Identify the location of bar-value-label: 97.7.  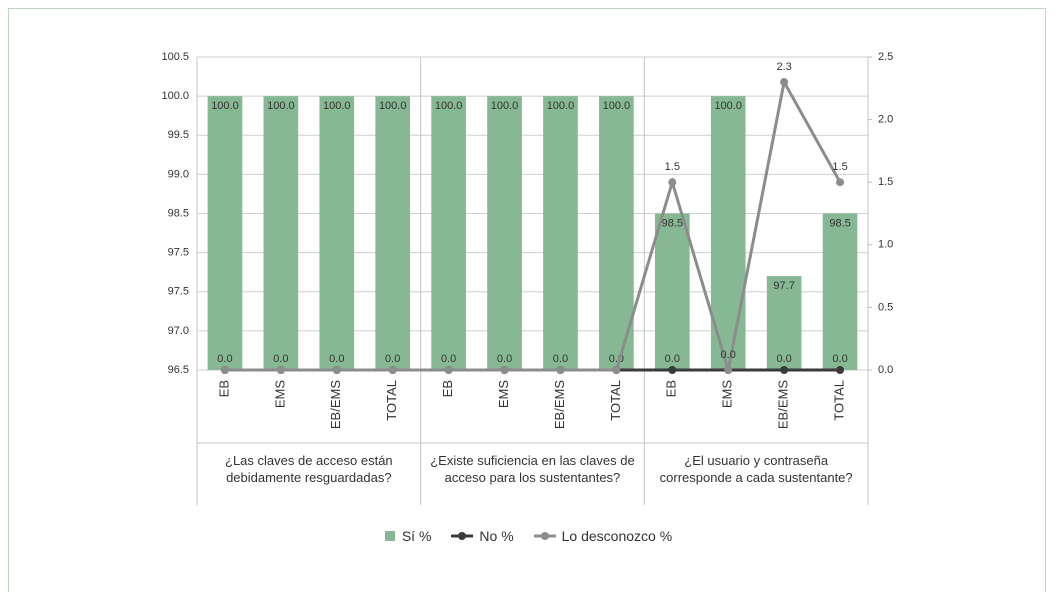
(783, 286).